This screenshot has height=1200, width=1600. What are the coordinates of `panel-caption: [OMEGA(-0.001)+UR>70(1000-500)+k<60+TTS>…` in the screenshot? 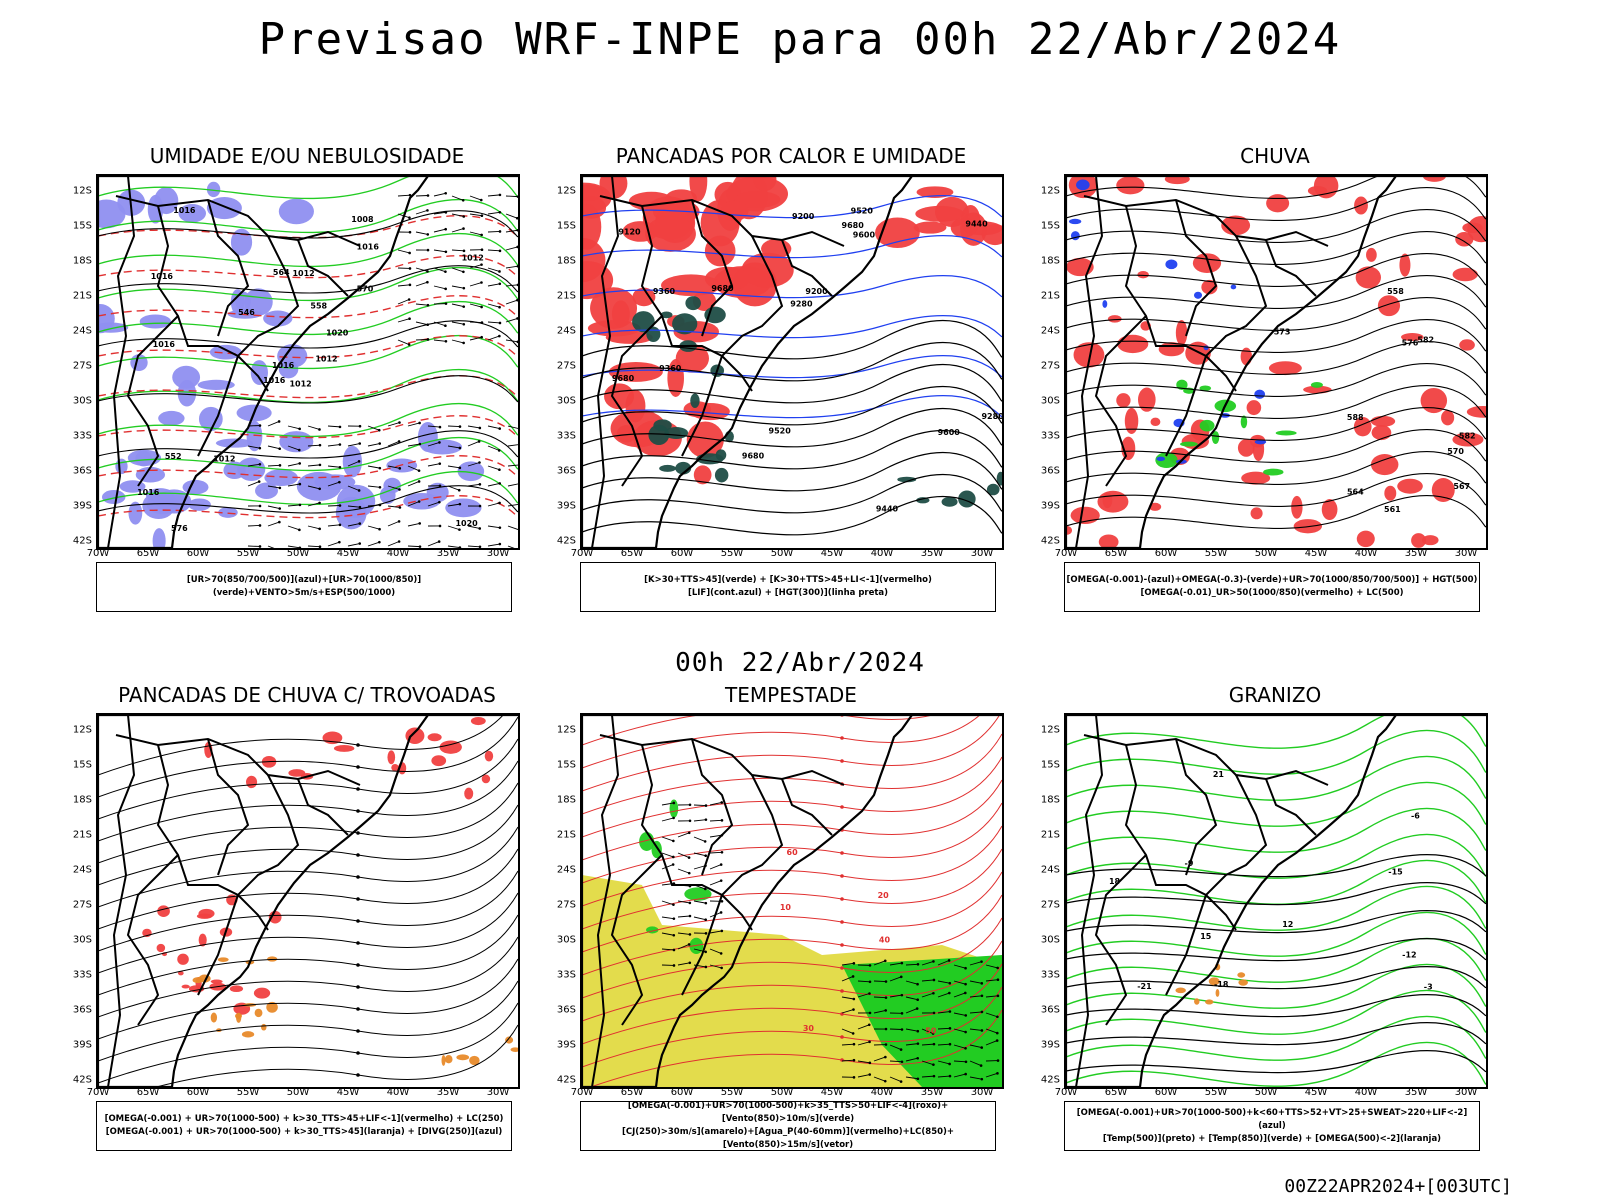 It's located at (1272, 1126).